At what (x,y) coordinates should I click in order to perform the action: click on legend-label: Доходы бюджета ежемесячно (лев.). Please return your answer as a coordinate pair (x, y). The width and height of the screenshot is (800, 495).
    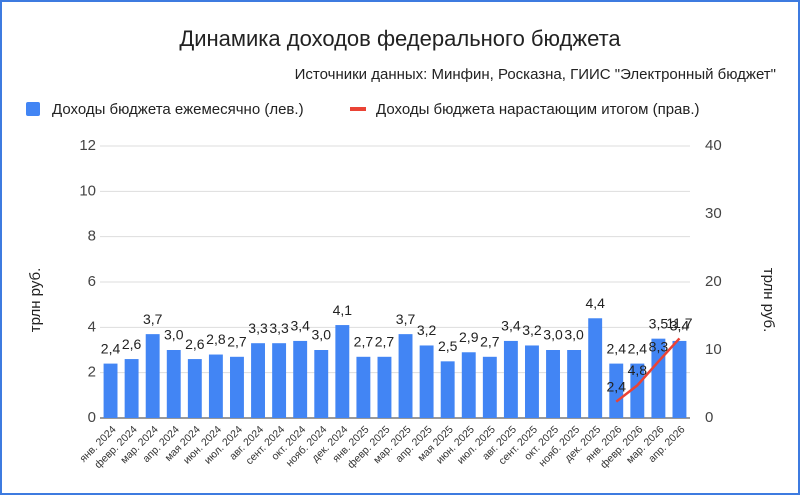
    Looking at the image, I should click on (178, 109).